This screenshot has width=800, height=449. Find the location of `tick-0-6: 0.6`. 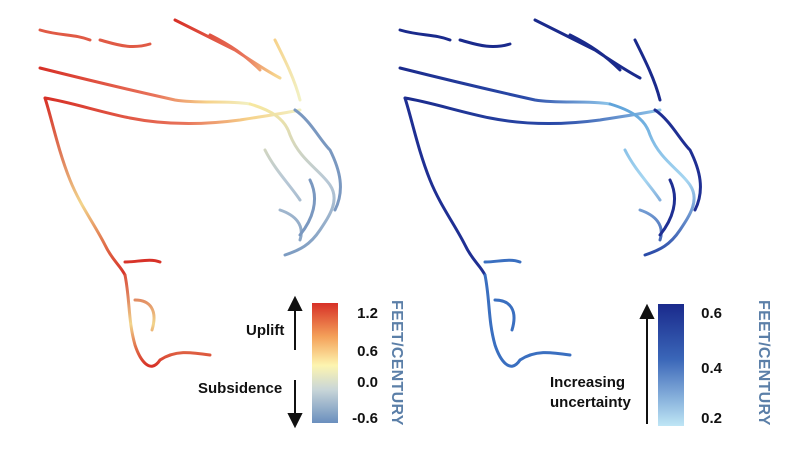

tick-0-6: 0.6 is located at coordinates (367, 351).